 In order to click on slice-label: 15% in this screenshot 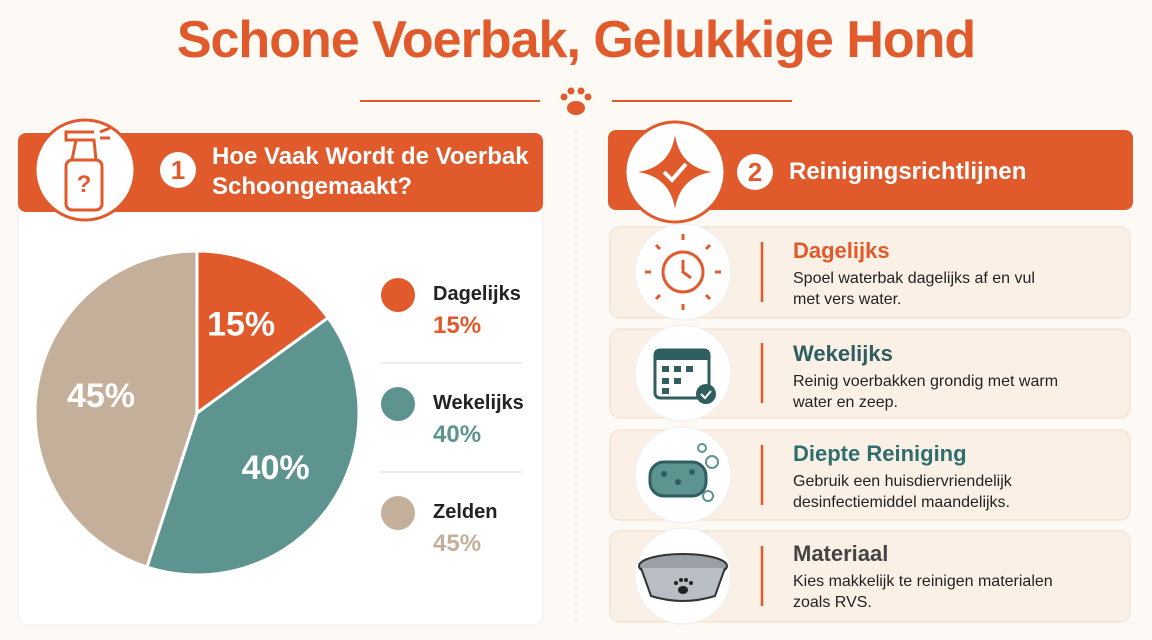, I will do `click(241, 324)`.